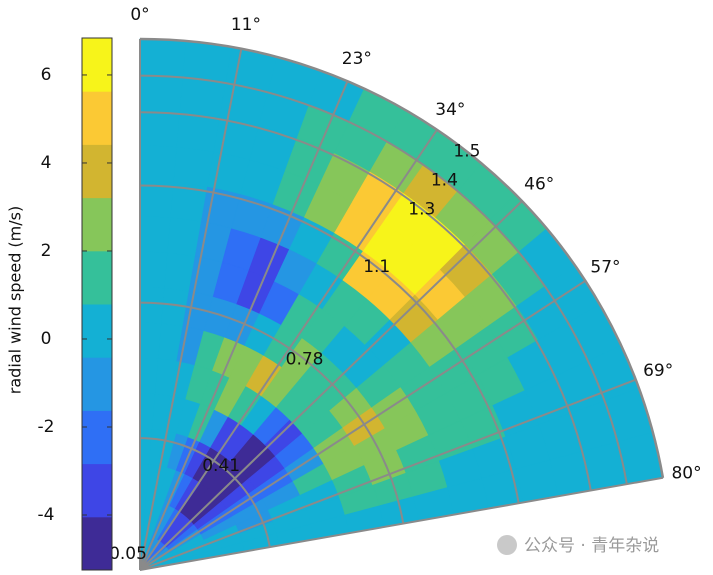 The image size is (713, 575). Describe the element at coordinates (46, 75) in the screenshot. I see `colorbar-tick-label: 6` at that location.